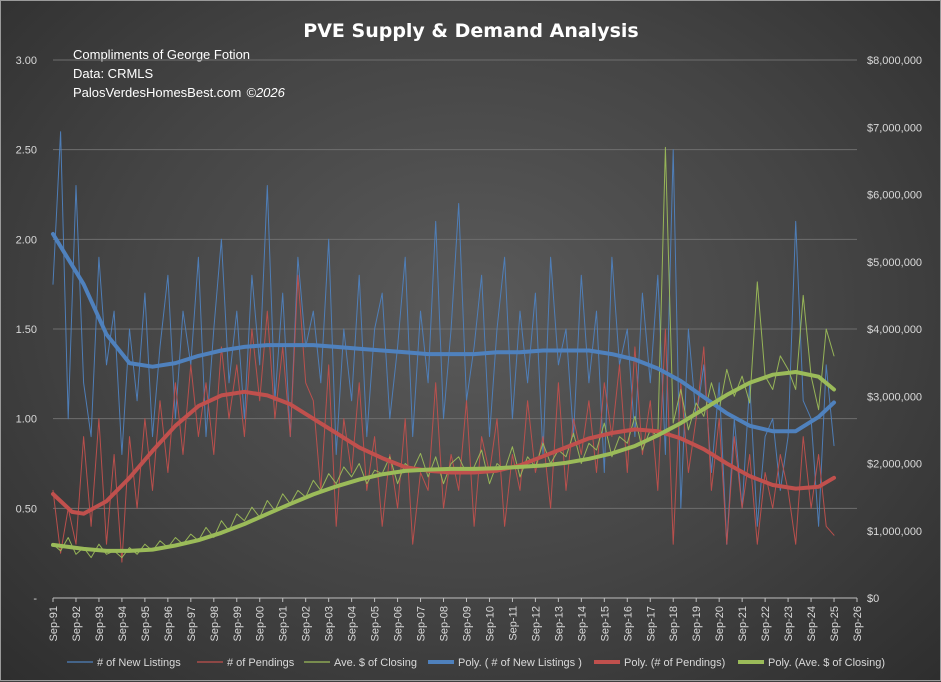 This screenshot has height=682, width=941. Describe the element at coordinates (215, 623) in the screenshot. I see `x-tick-label: Sep-98` at that location.